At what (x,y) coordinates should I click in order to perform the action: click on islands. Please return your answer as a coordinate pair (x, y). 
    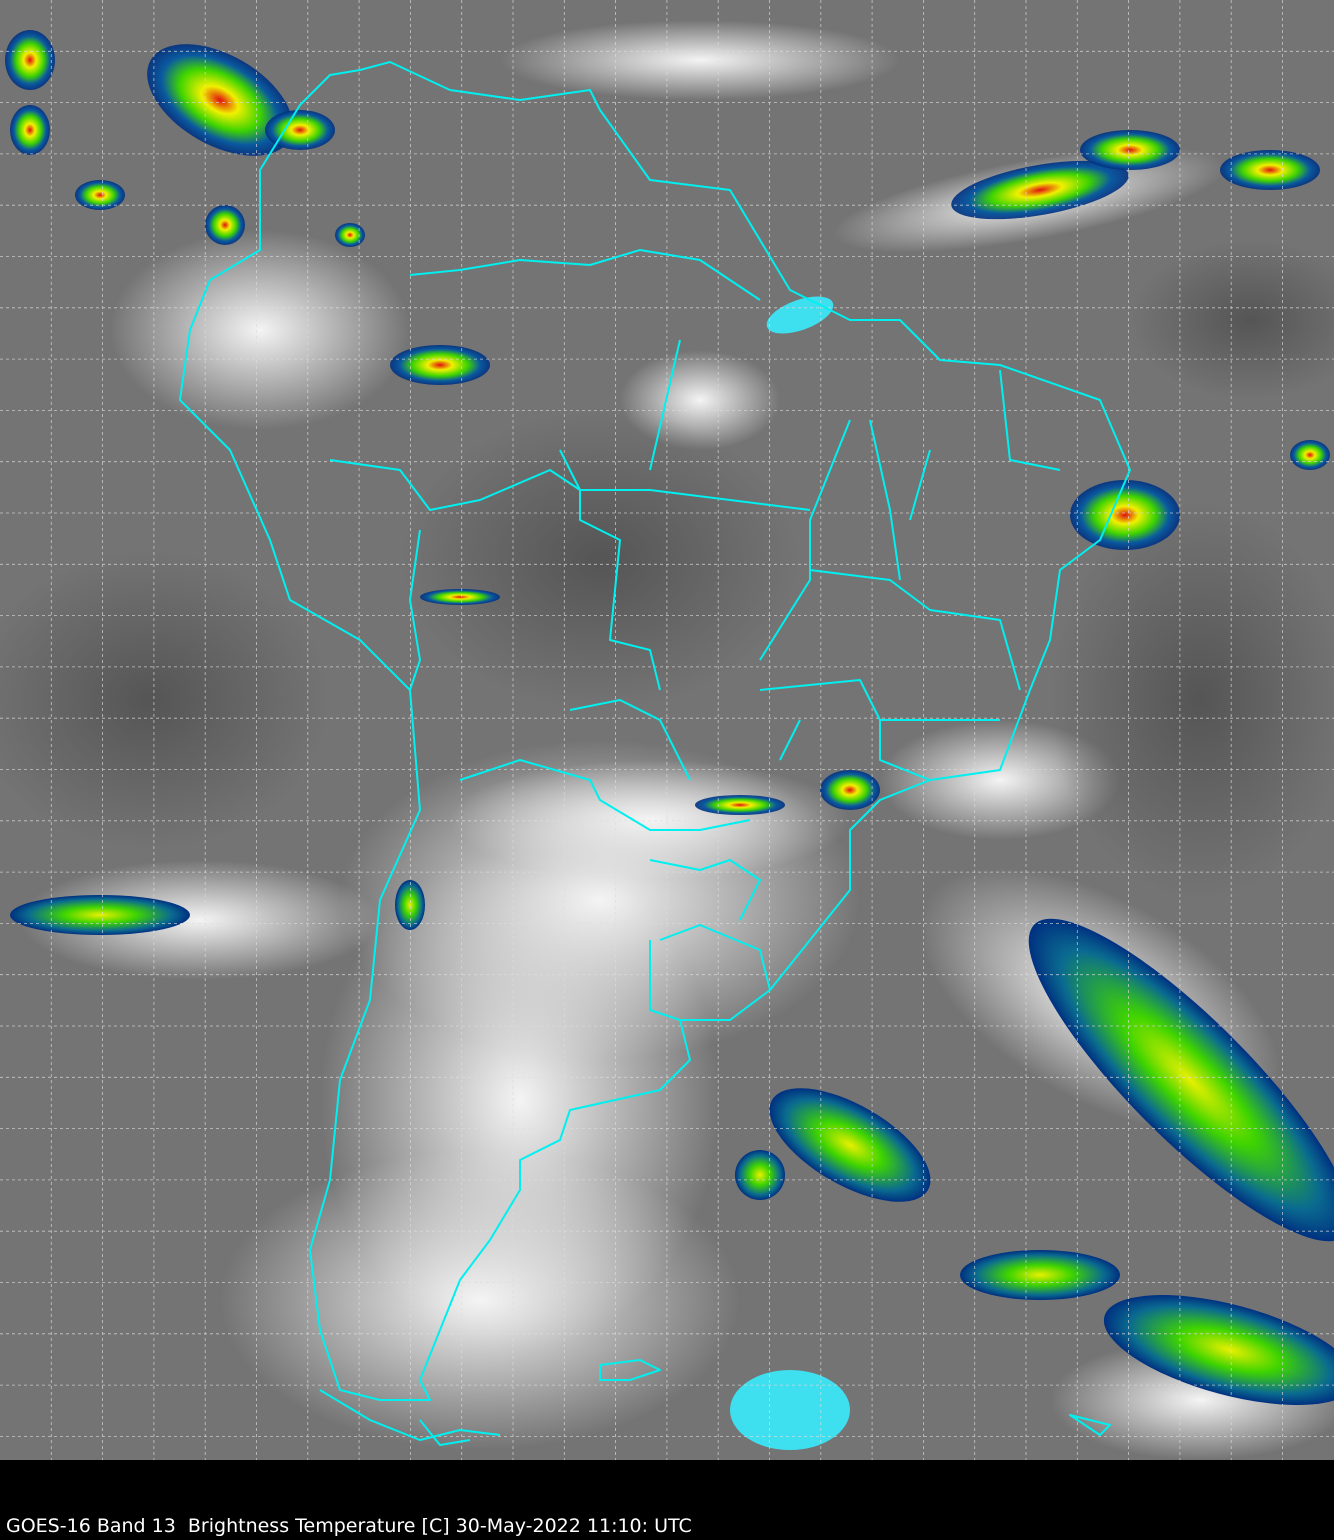
    Looking at the image, I should click on (715, 1402).